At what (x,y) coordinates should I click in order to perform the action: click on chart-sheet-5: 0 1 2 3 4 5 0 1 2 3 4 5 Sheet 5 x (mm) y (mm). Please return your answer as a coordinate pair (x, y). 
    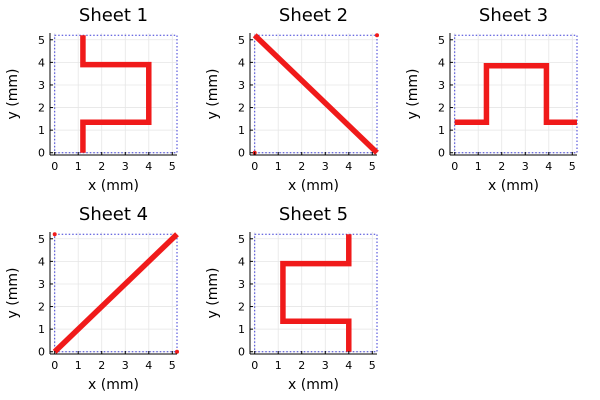
    Looking at the image, I should click on (291, 298).